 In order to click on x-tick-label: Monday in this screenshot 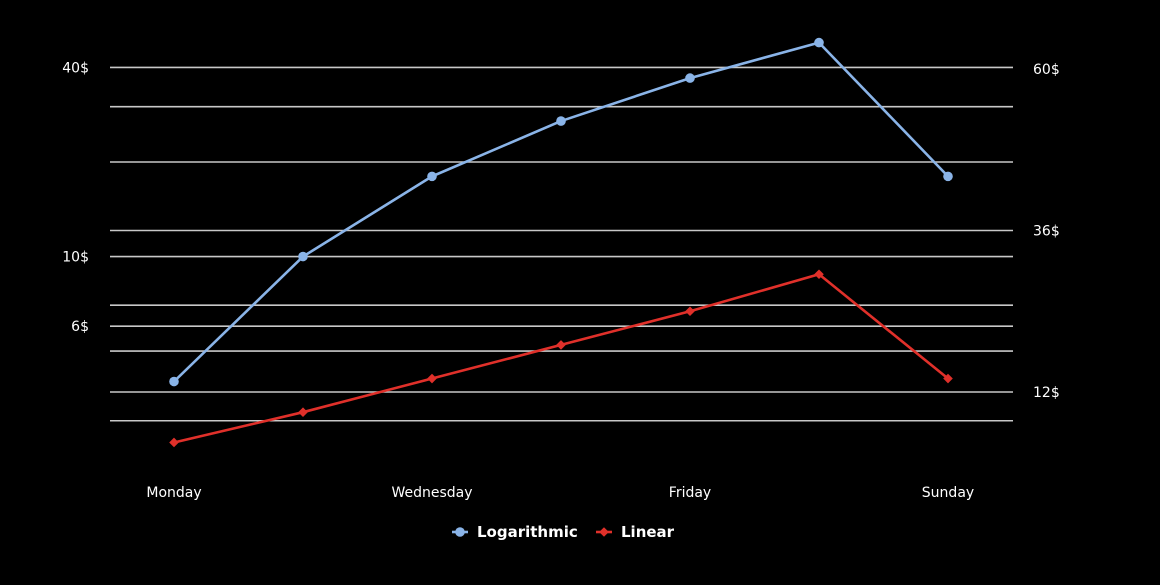, I will do `click(173, 493)`.